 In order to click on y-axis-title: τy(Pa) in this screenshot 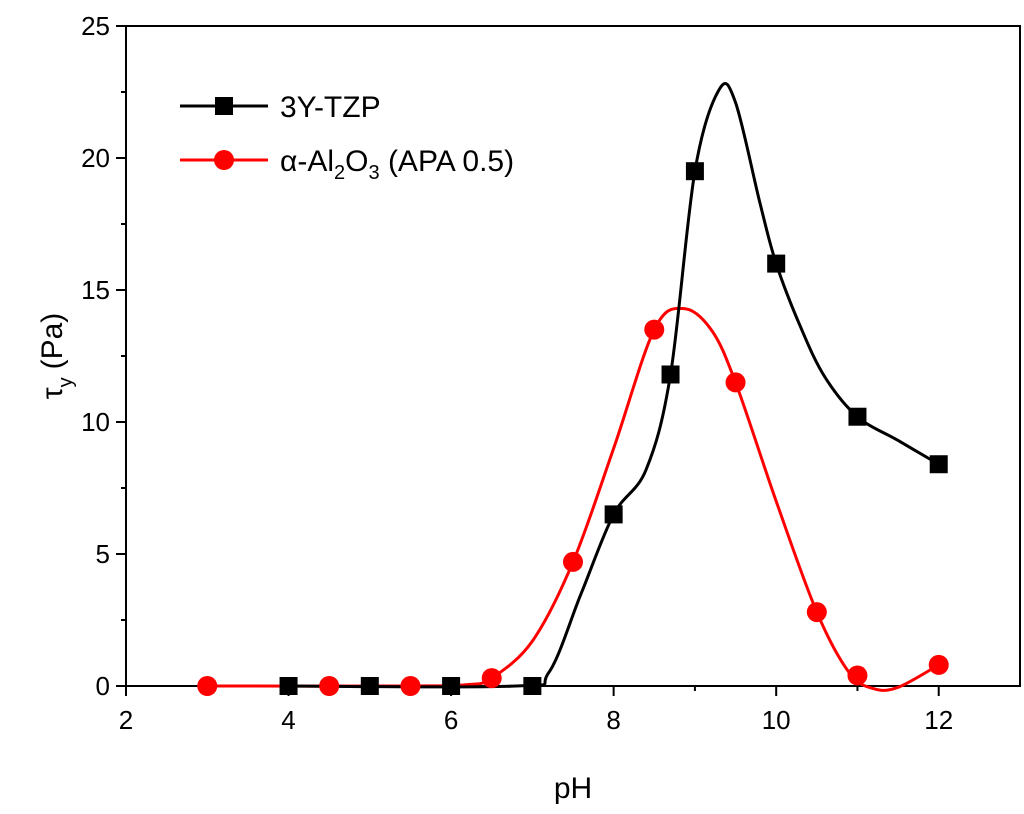, I will do `click(56, 356)`.